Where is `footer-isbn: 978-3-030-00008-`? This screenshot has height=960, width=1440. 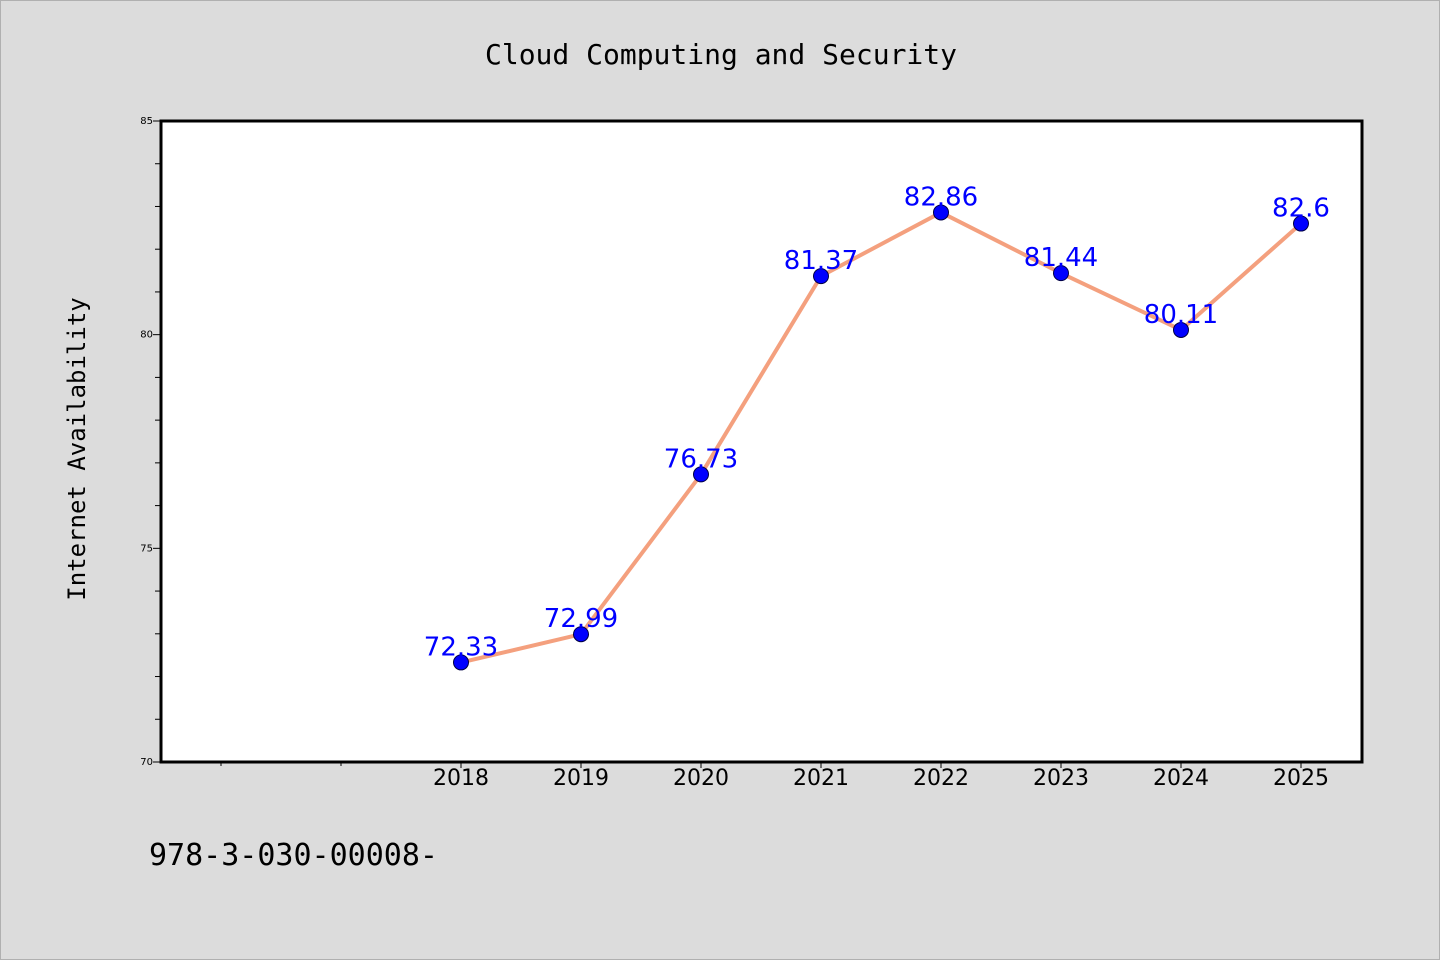
footer-isbn: 978-3-030-00008- is located at coordinates (293, 855).